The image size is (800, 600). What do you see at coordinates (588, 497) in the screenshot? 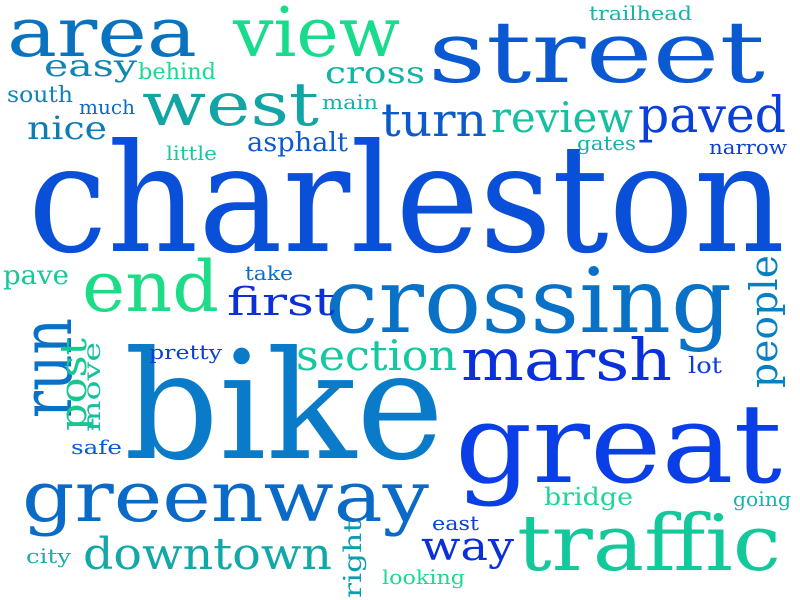
I see `word-bridge: bridge` at bounding box center [588, 497].